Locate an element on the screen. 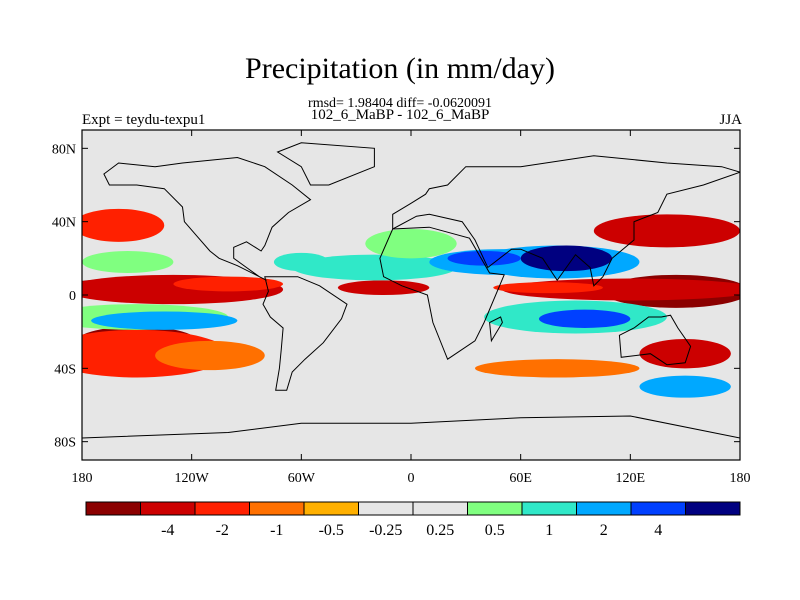  plot-subtitle: 102_6_MaBP - 102_6_MaBP is located at coordinates (400, 115).